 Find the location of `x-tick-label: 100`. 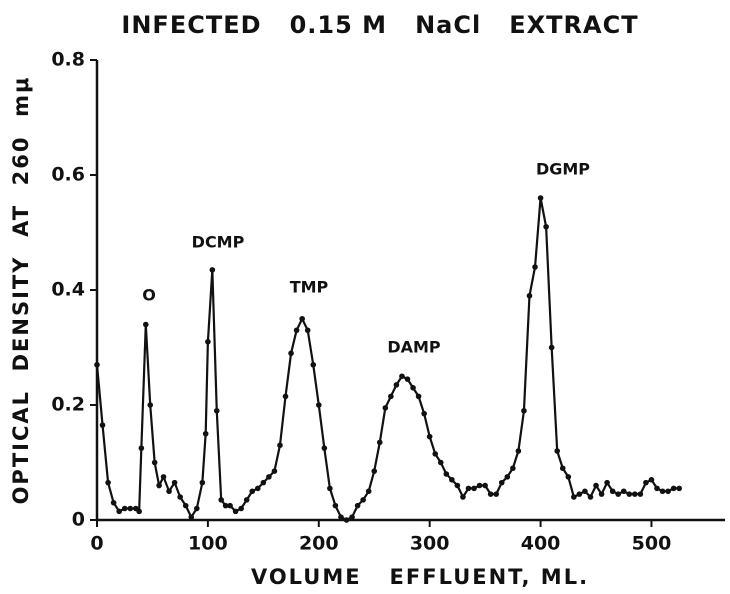

x-tick-label: 100 is located at coordinates (208, 544).